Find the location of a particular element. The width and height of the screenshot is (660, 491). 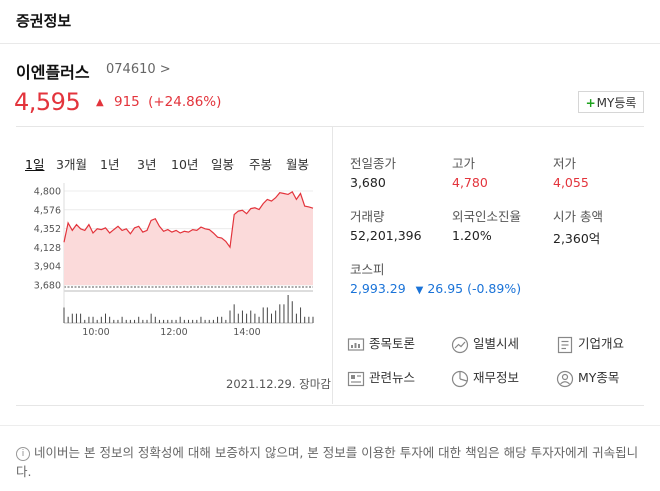

y-tick-label: 4,352 is located at coordinates (47, 229).